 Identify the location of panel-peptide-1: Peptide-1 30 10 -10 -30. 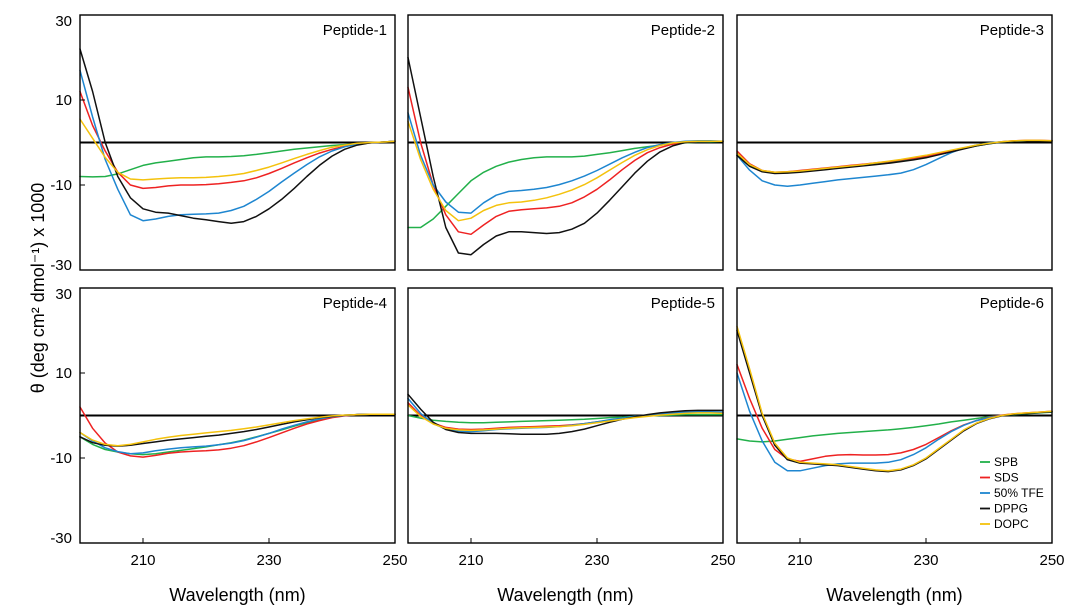
(223, 143).